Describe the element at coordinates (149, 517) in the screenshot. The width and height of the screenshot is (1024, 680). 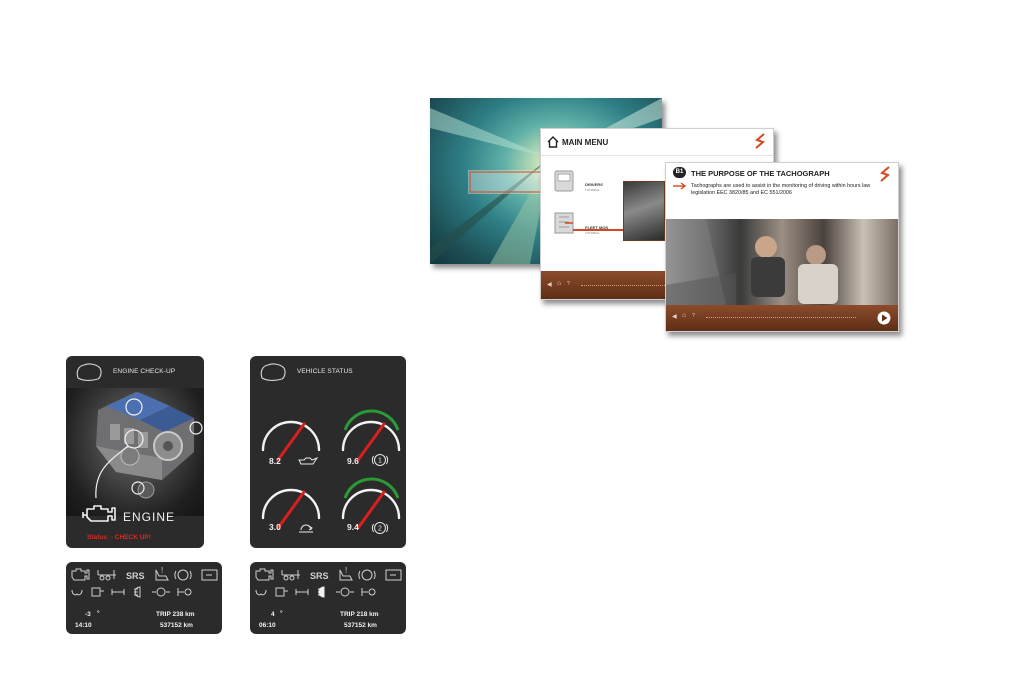
I see `engine-label: ENGINE` at that location.